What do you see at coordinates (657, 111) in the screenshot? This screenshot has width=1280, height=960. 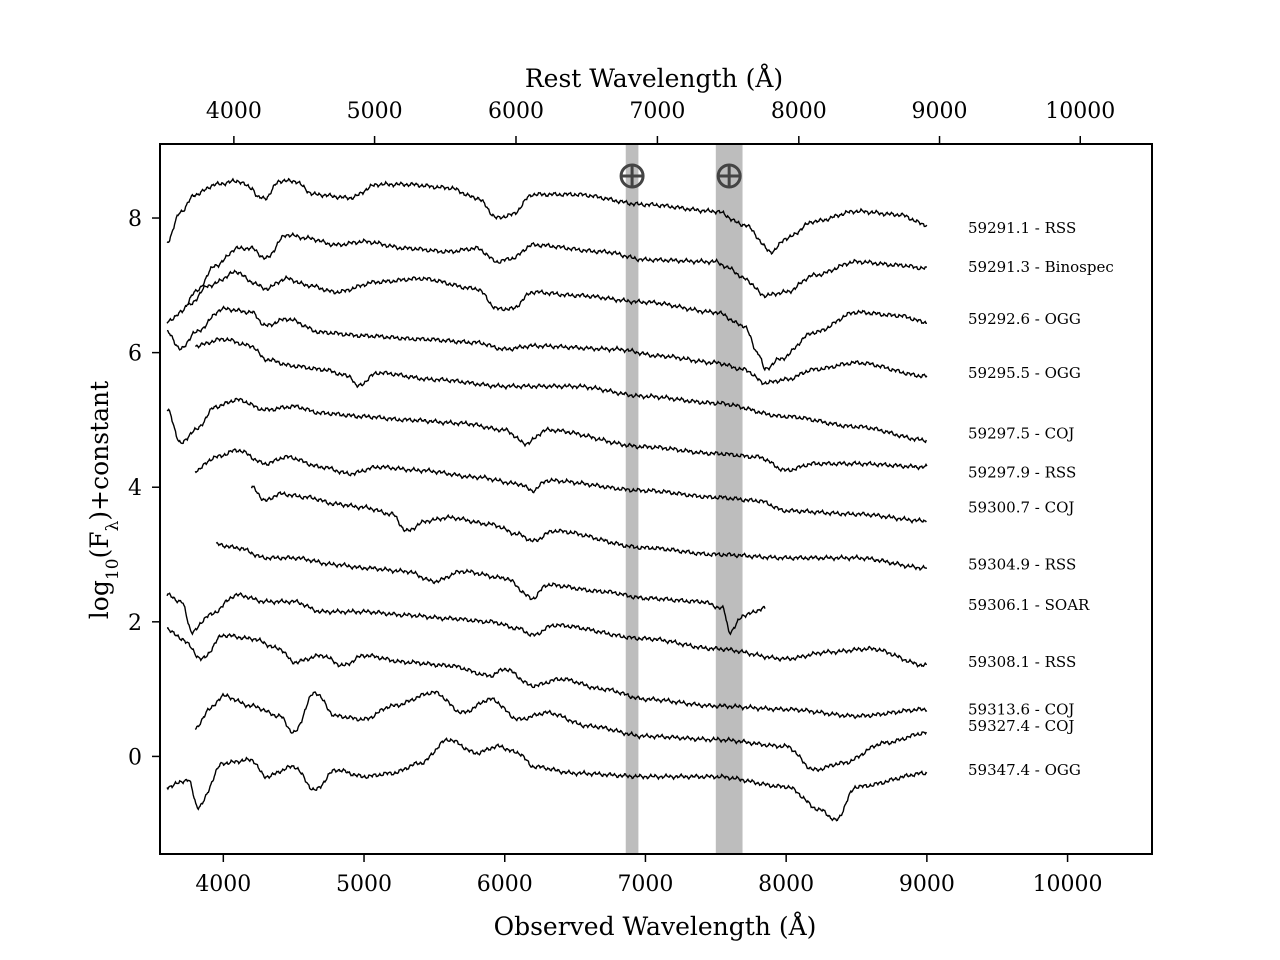 I see `top-x-tick-label: 7000` at bounding box center [657, 111].